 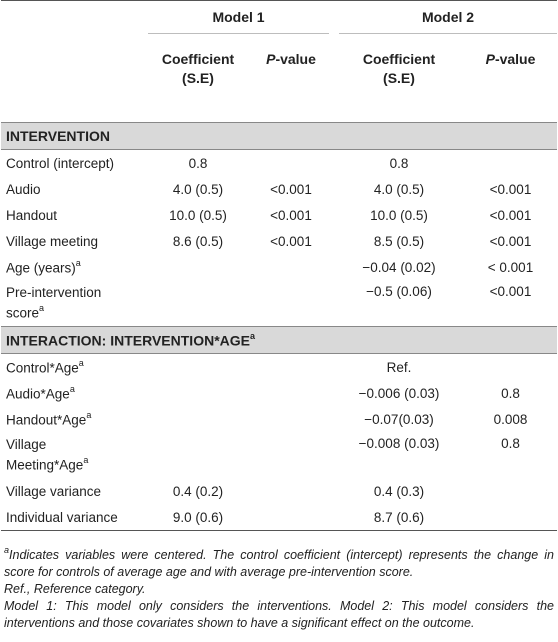 What do you see at coordinates (241, 17) in the screenshot?
I see `model1-header: Model 1` at bounding box center [241, 17].